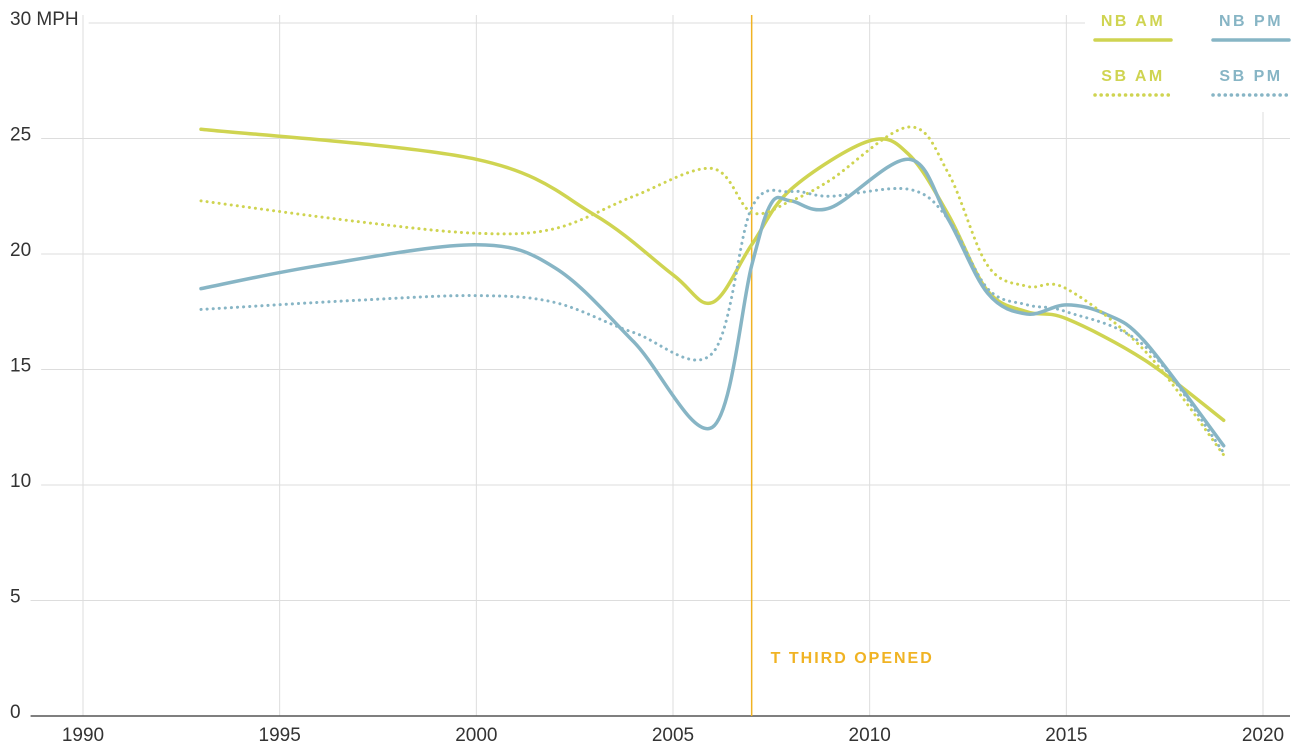  Describe the element at coordinates (20, 135) in the screenshot. I see `y-tick-label: 25` at that location.